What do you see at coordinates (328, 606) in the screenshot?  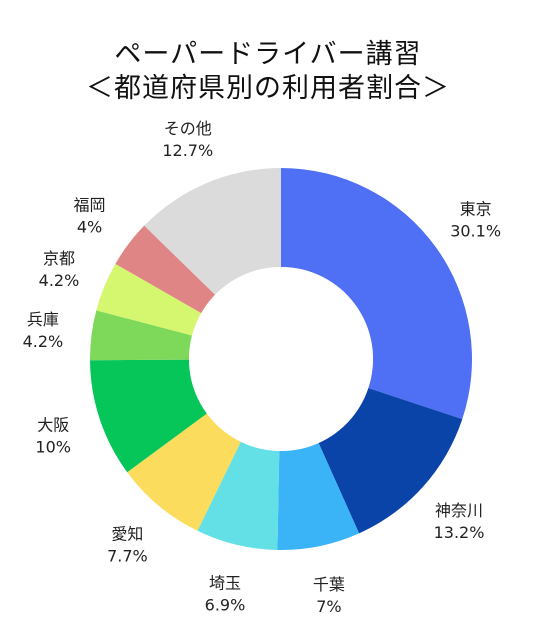 I see `slice-3-percent: 7%` at bounding box center [328, 606].